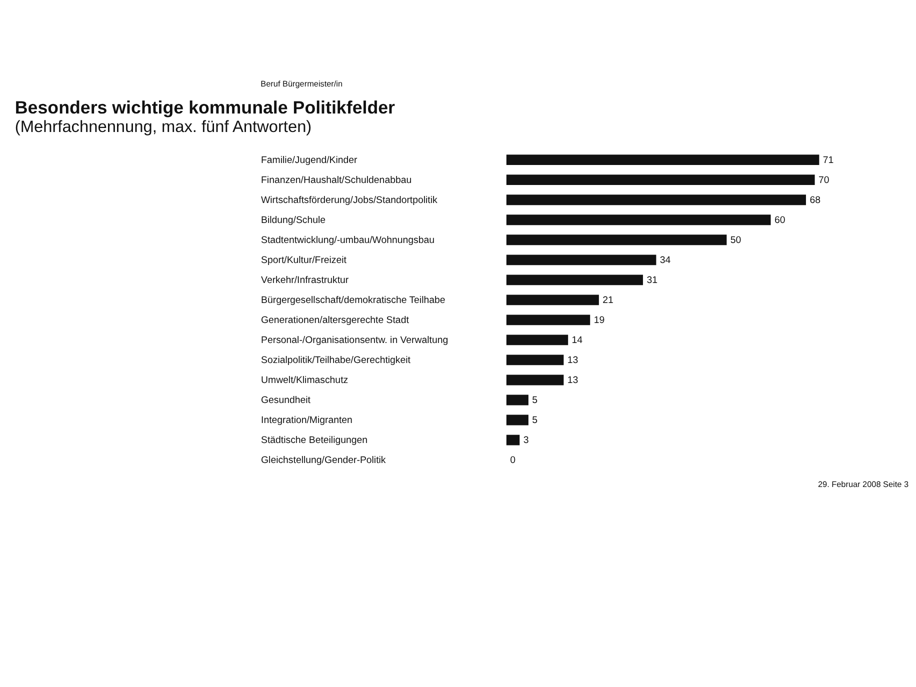 Image resolution: width=916 pixels, height=687 pixels. Describe the element at coordinates (652, 280) in the screenshot. I see `data-label: 31` at that location.